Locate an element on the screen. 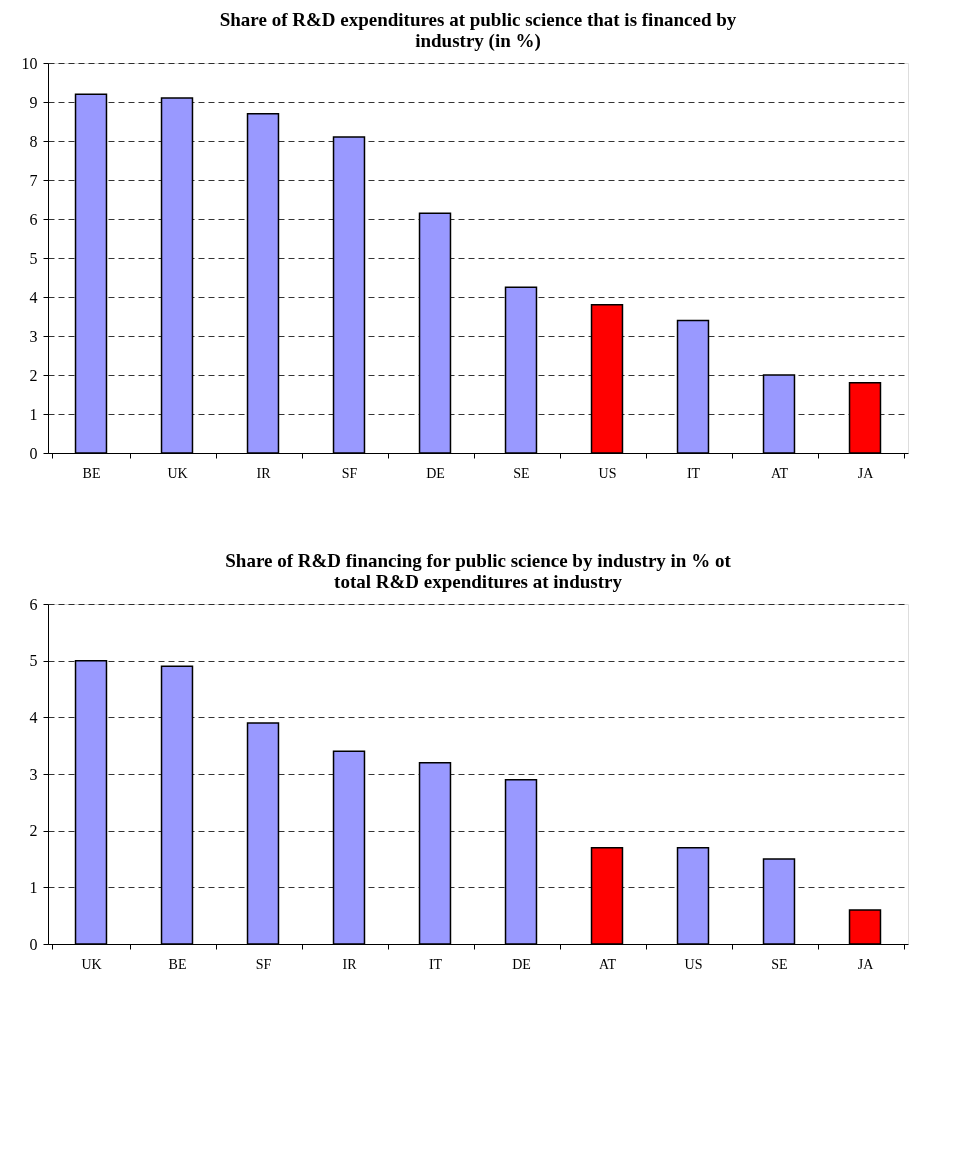  chart-title: Share of R&D financing for public science by industry in % ot total R&D expenditures at industry is located at coordinates (478, 571).